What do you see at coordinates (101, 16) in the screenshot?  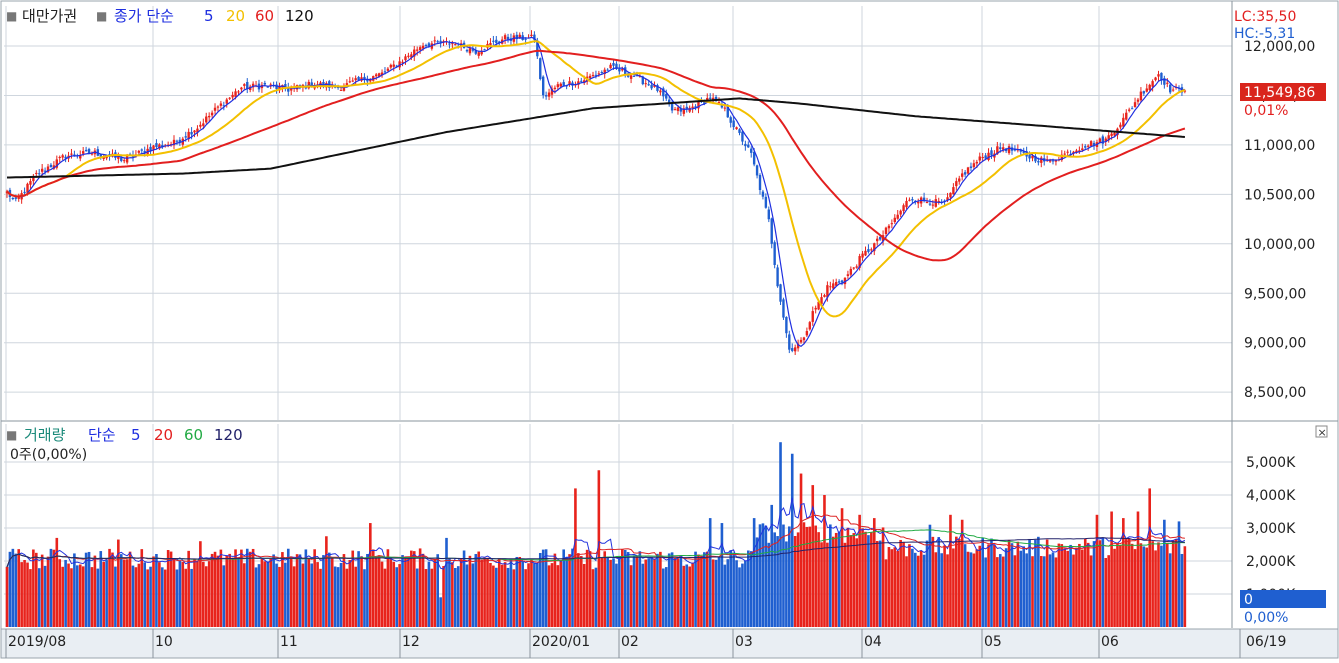 I see `ma-legend-marker: ■` at bounding box center [101, 16].